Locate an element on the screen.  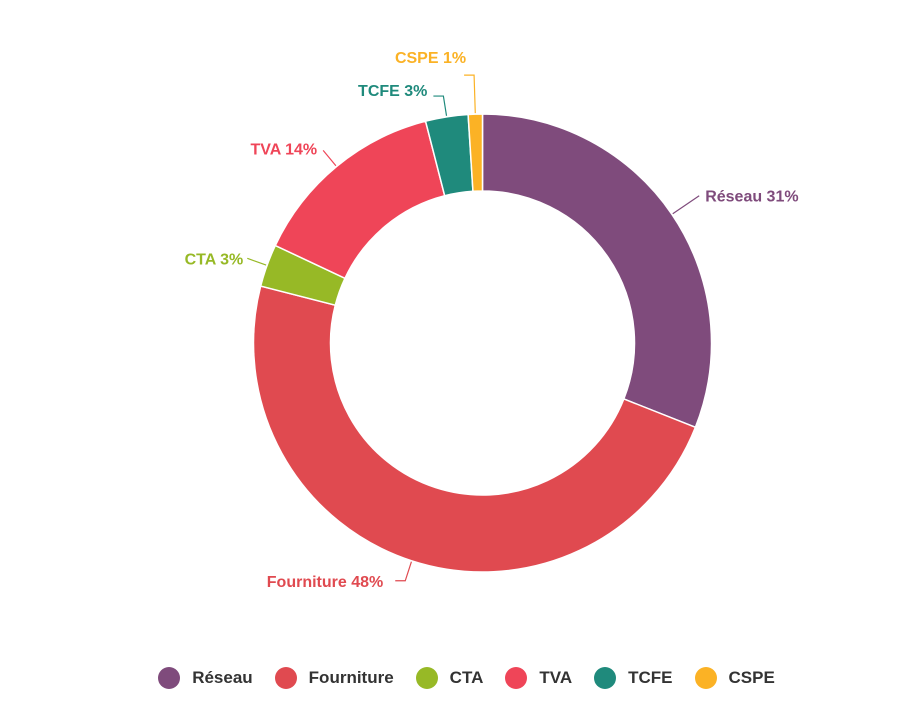
legend-label: TCFE is located at coordinates (650, 677).